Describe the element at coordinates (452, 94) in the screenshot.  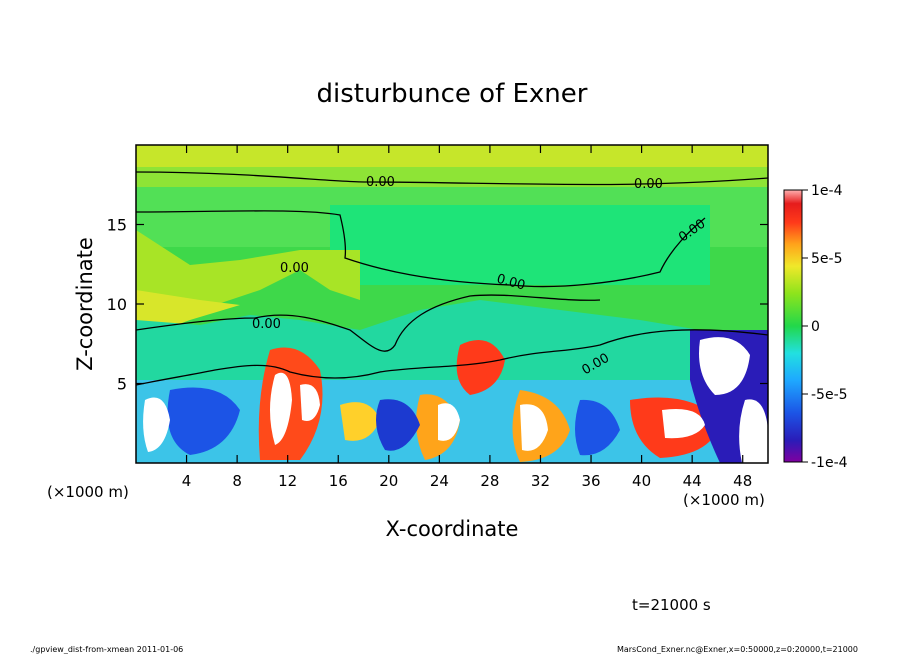
I see `chart-title: disturbunce of Exner` at that location.